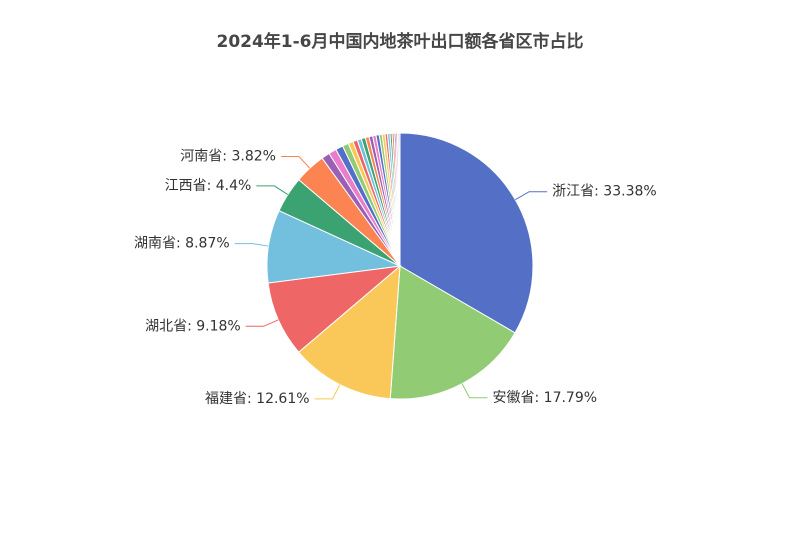  I want to click on chart-title: 2024年1-6月中国内地茶叶出口额各省区市占比, so click(399, 41).